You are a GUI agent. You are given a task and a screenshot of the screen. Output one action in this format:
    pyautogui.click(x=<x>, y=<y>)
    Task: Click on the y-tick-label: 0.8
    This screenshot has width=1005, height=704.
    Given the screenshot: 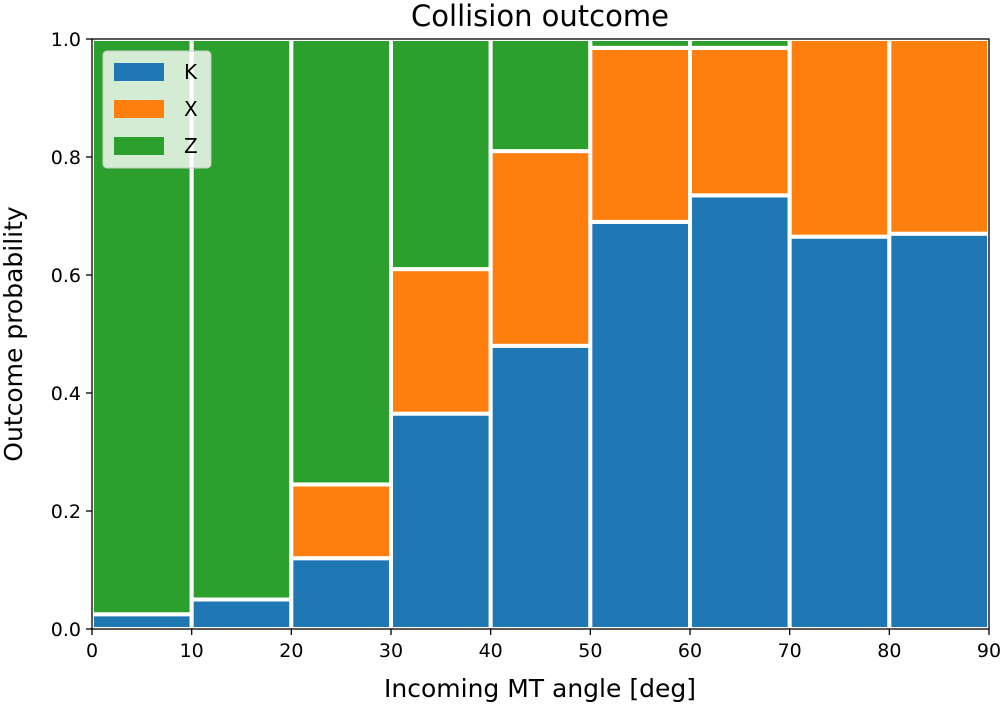 What is the action you would take?
    pyautogui.click(x=66, y=158)
    